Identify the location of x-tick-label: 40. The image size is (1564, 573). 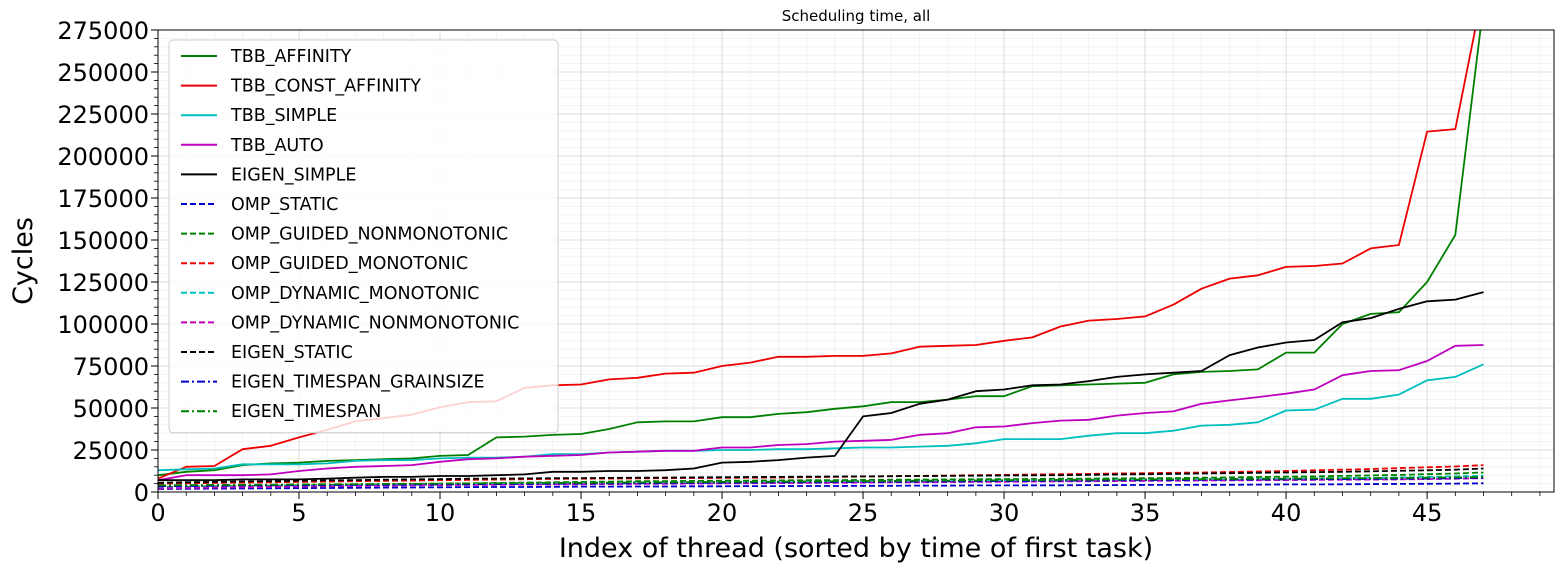
(1286, 513).